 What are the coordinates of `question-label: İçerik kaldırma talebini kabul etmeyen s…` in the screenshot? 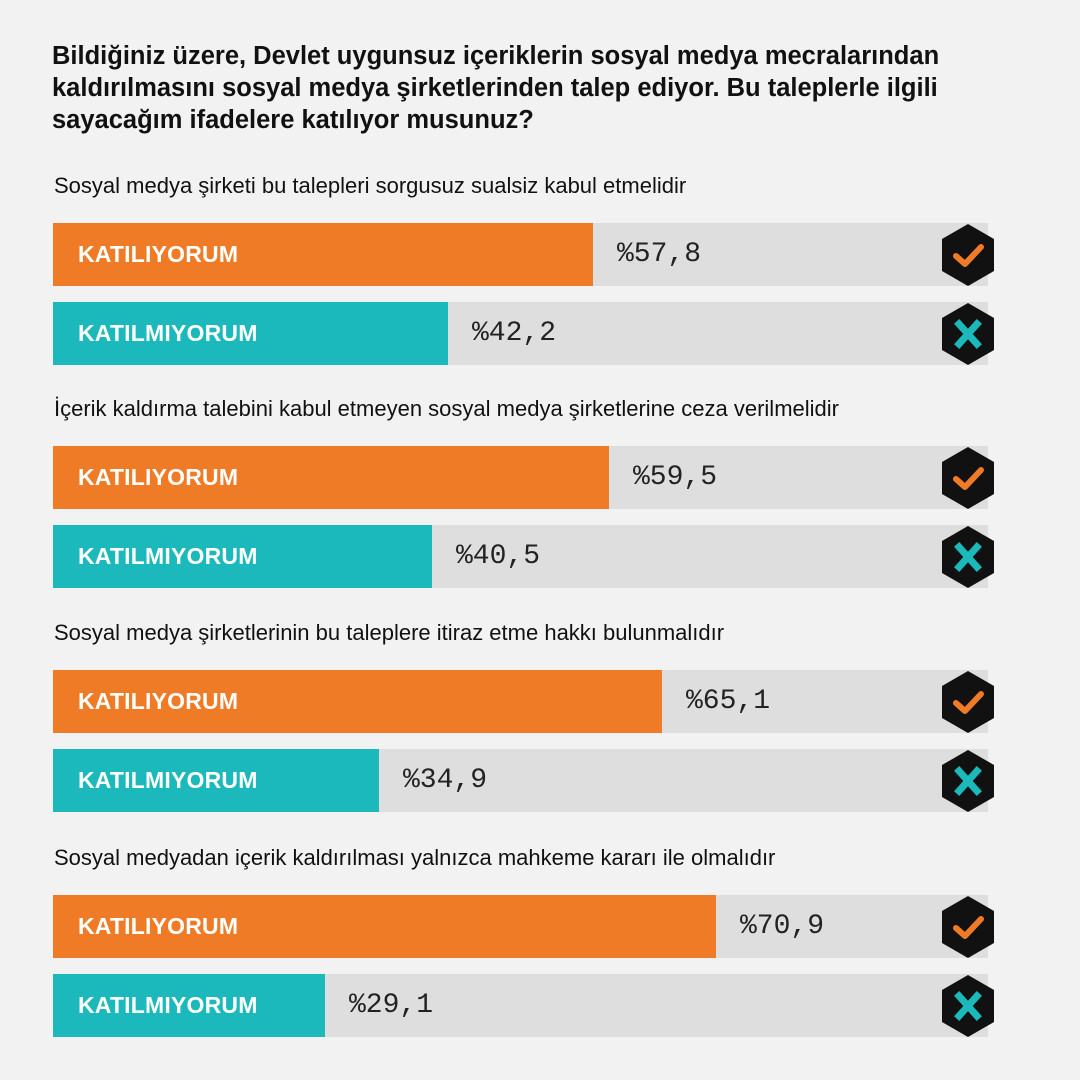 It's located at (446, 408).